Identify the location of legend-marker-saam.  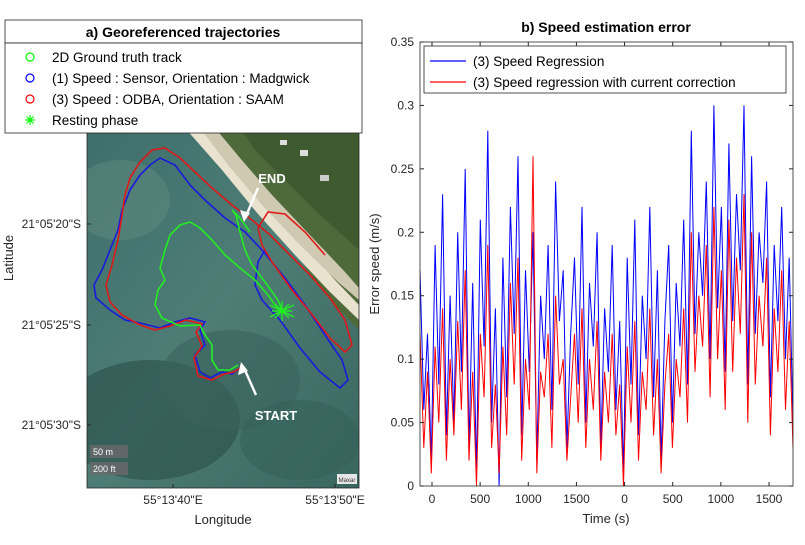
(30, 99).